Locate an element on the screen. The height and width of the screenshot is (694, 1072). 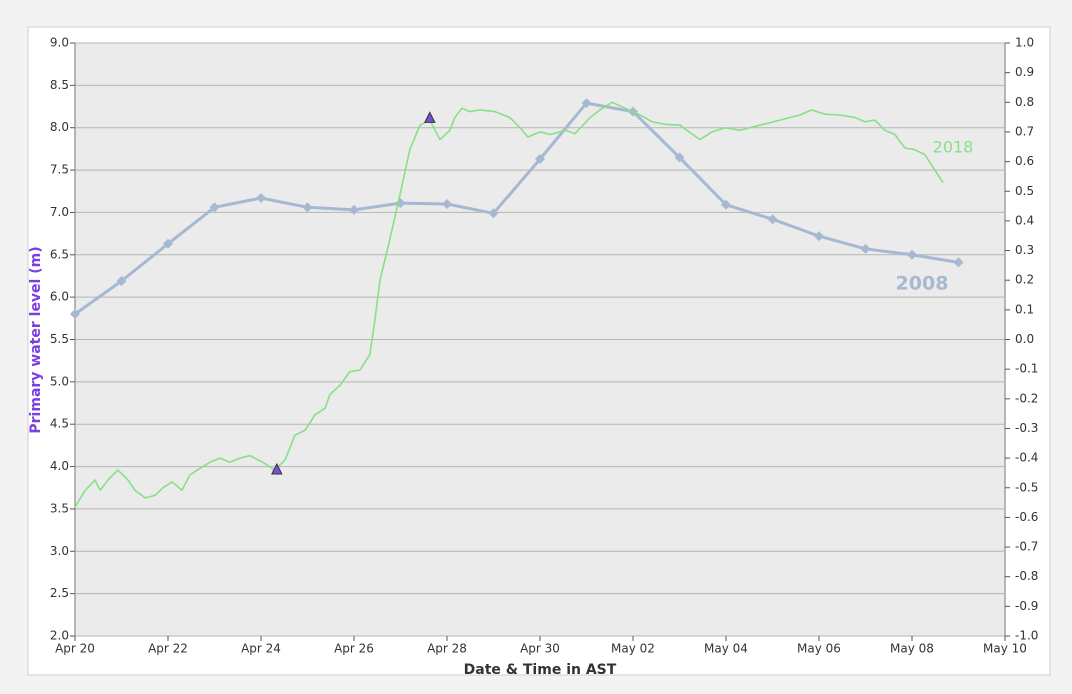
x-axis-title: Date & Time in AST is located at coordinates (540, 670).